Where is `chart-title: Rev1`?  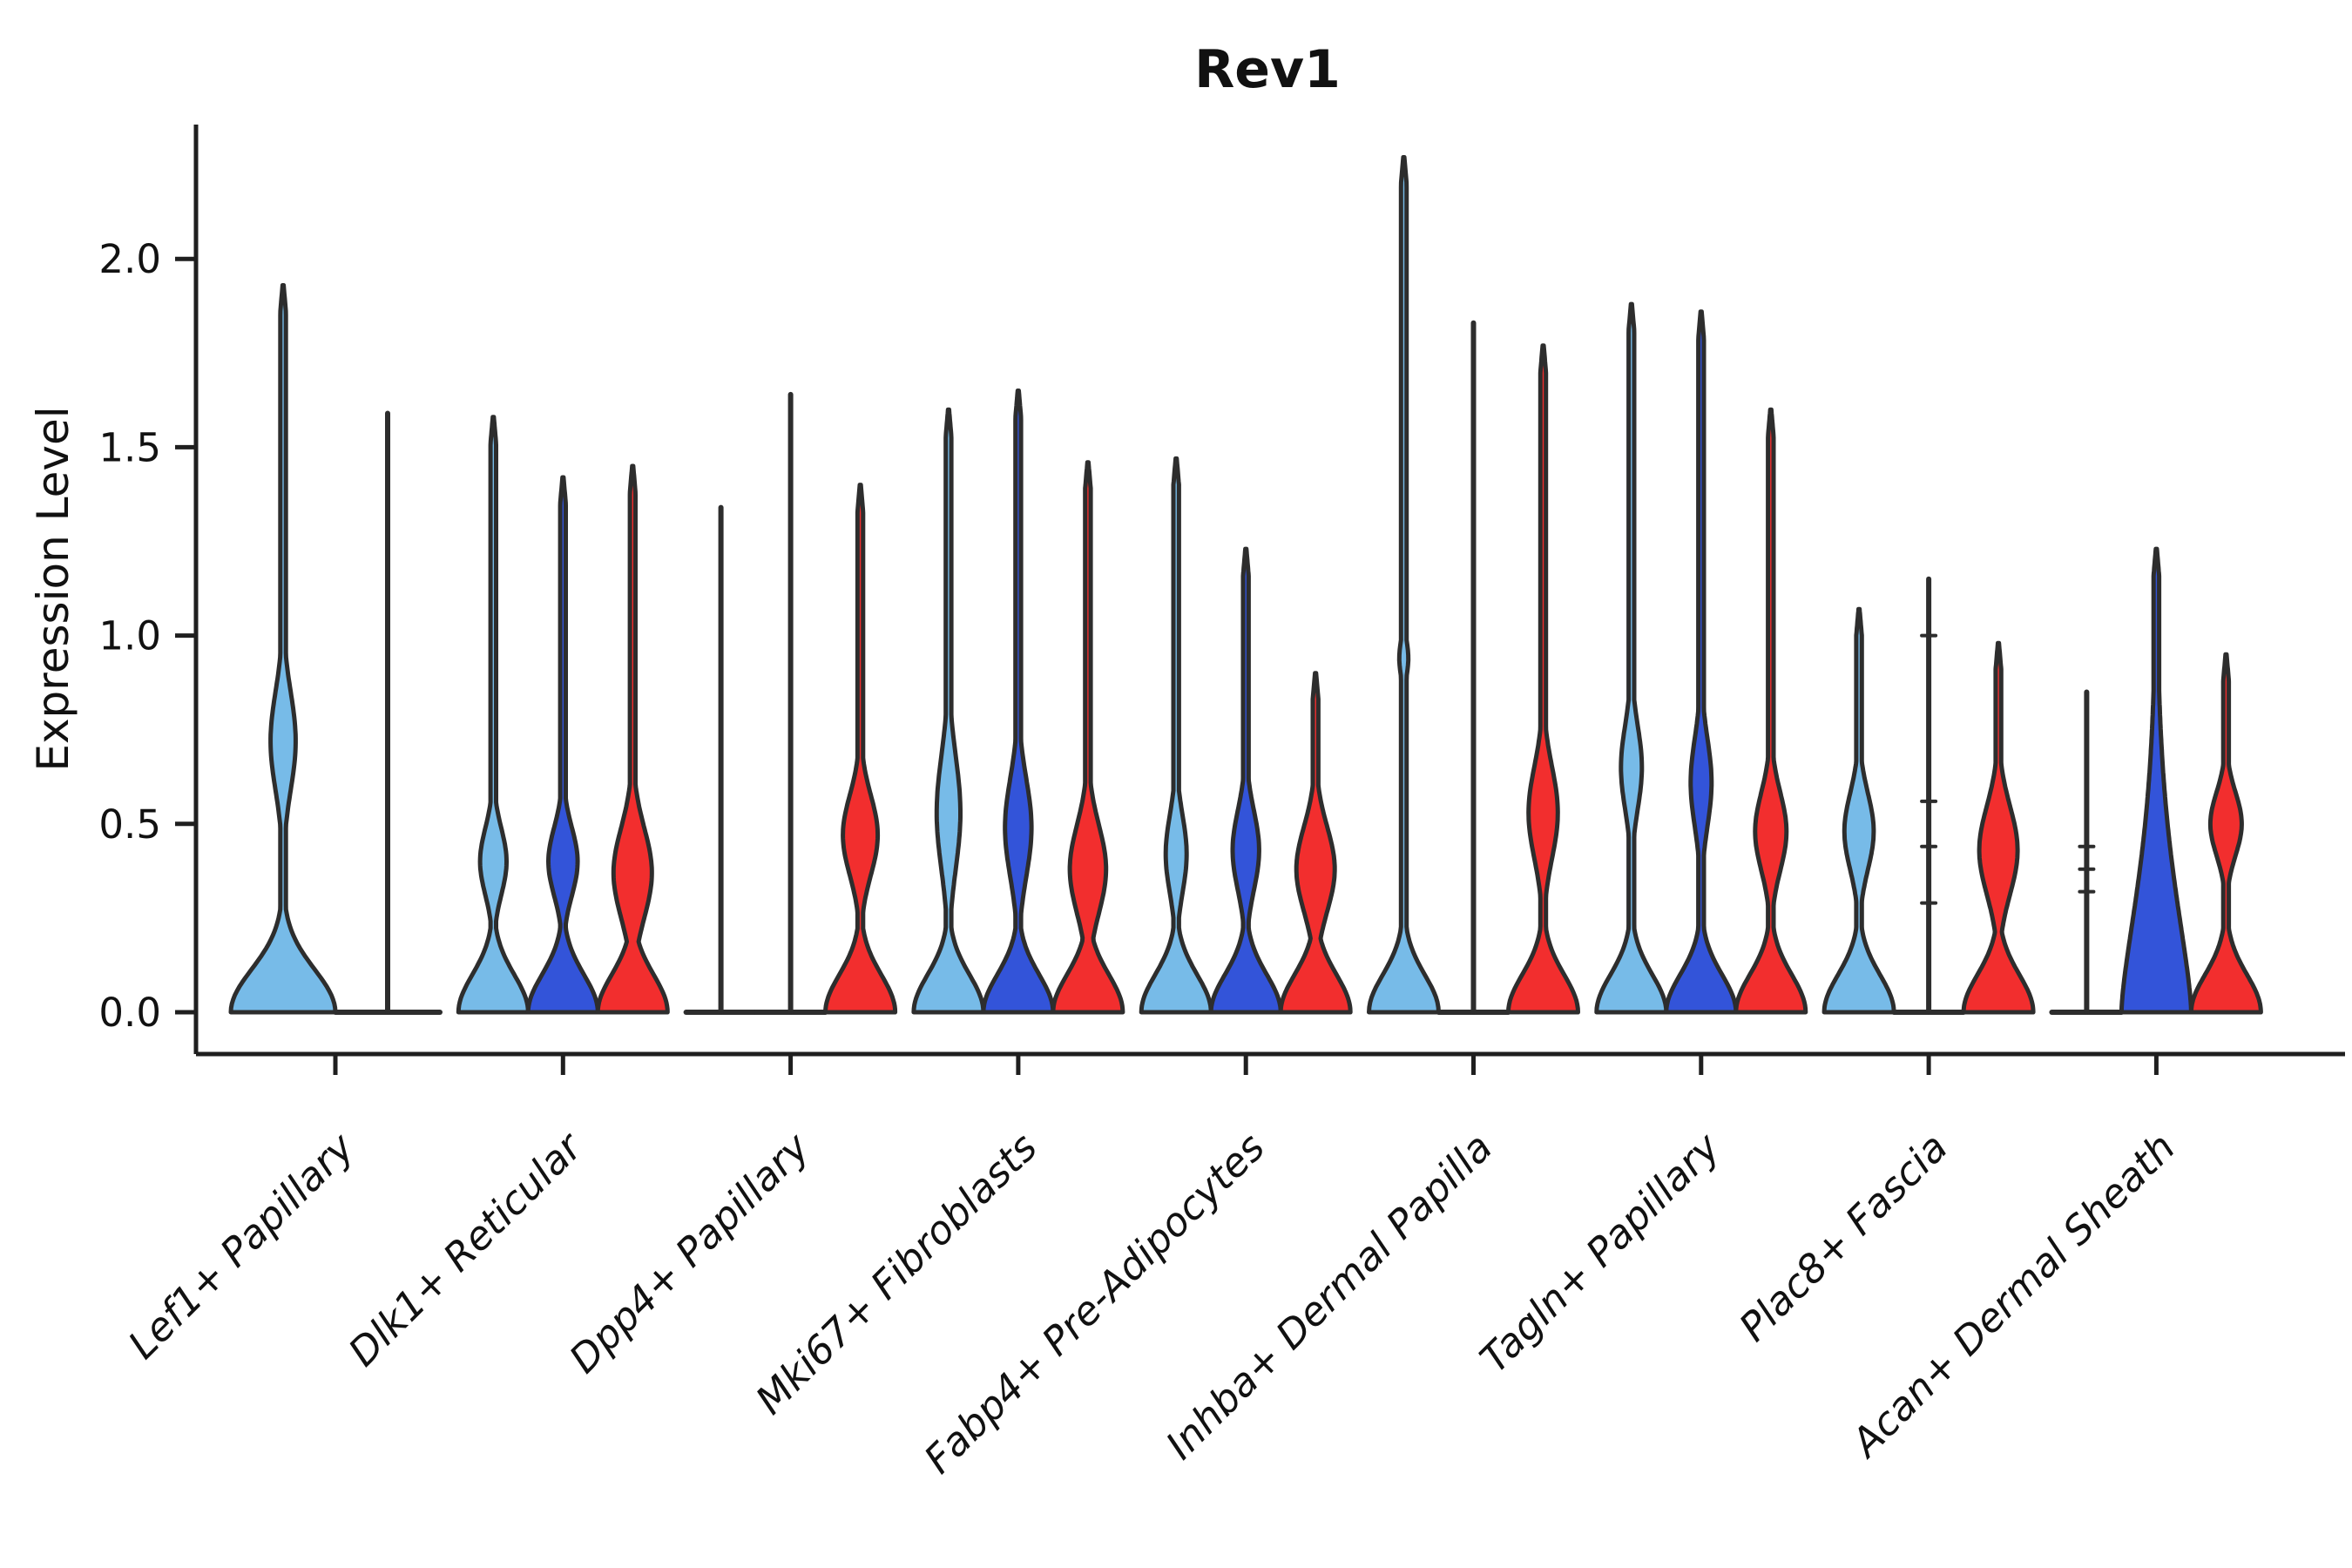
chart-title: Rev1 is located at coordinates (1267, 69).